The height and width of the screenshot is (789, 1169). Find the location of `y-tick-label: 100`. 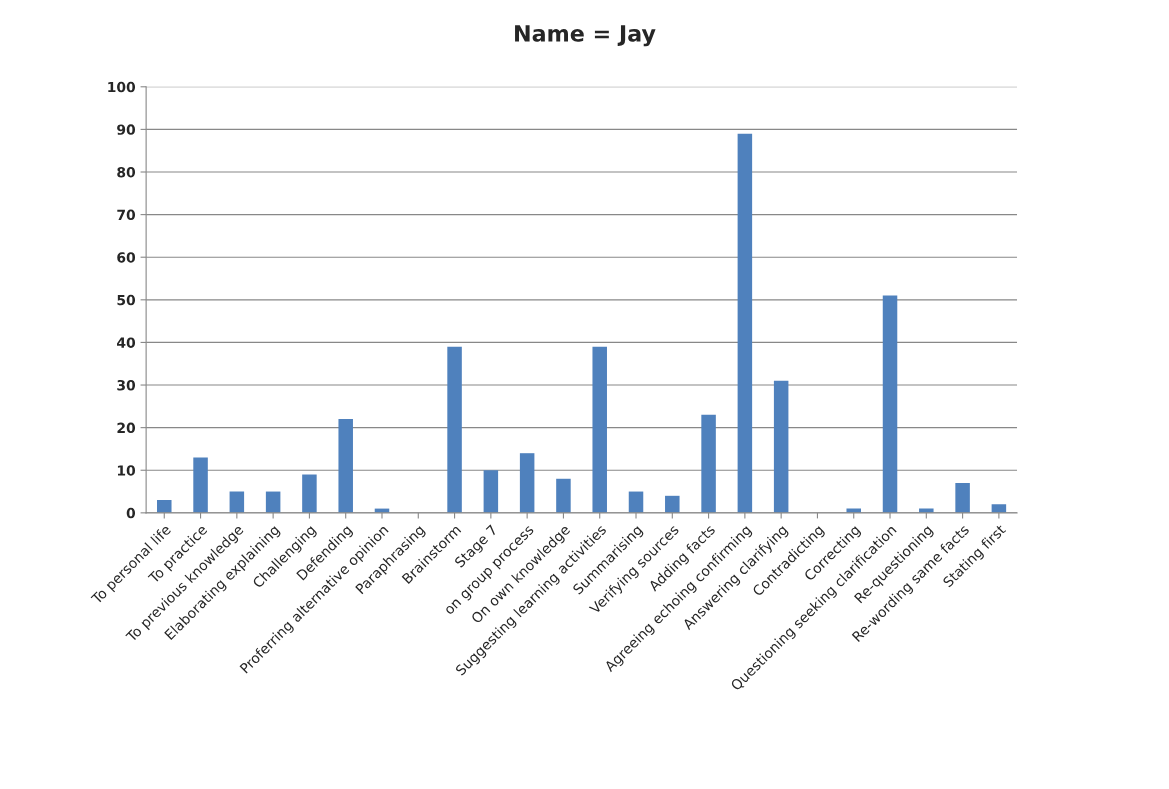

y-tick-label: 100 is located at coordinates (122, 87).